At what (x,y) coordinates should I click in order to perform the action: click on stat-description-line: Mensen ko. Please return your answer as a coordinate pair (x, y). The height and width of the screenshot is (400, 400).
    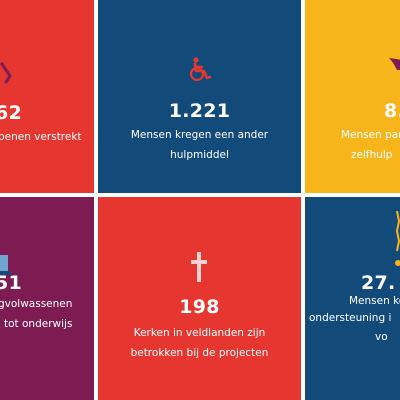
    Looking at the image, I should click on (374, 301).